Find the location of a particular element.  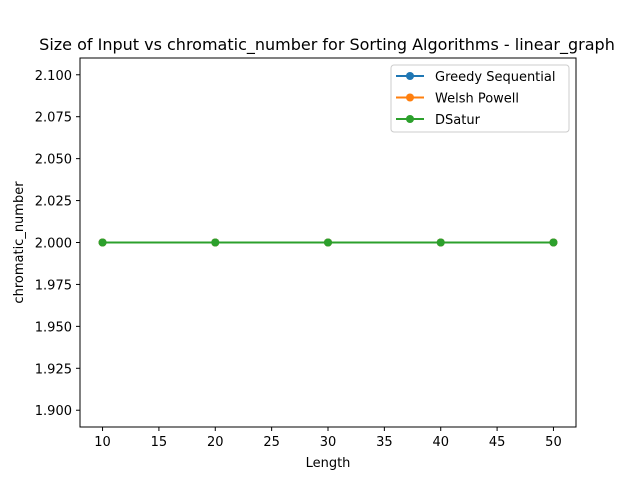

y-tick-label: 2.050 is located at coordinates (53, 160).